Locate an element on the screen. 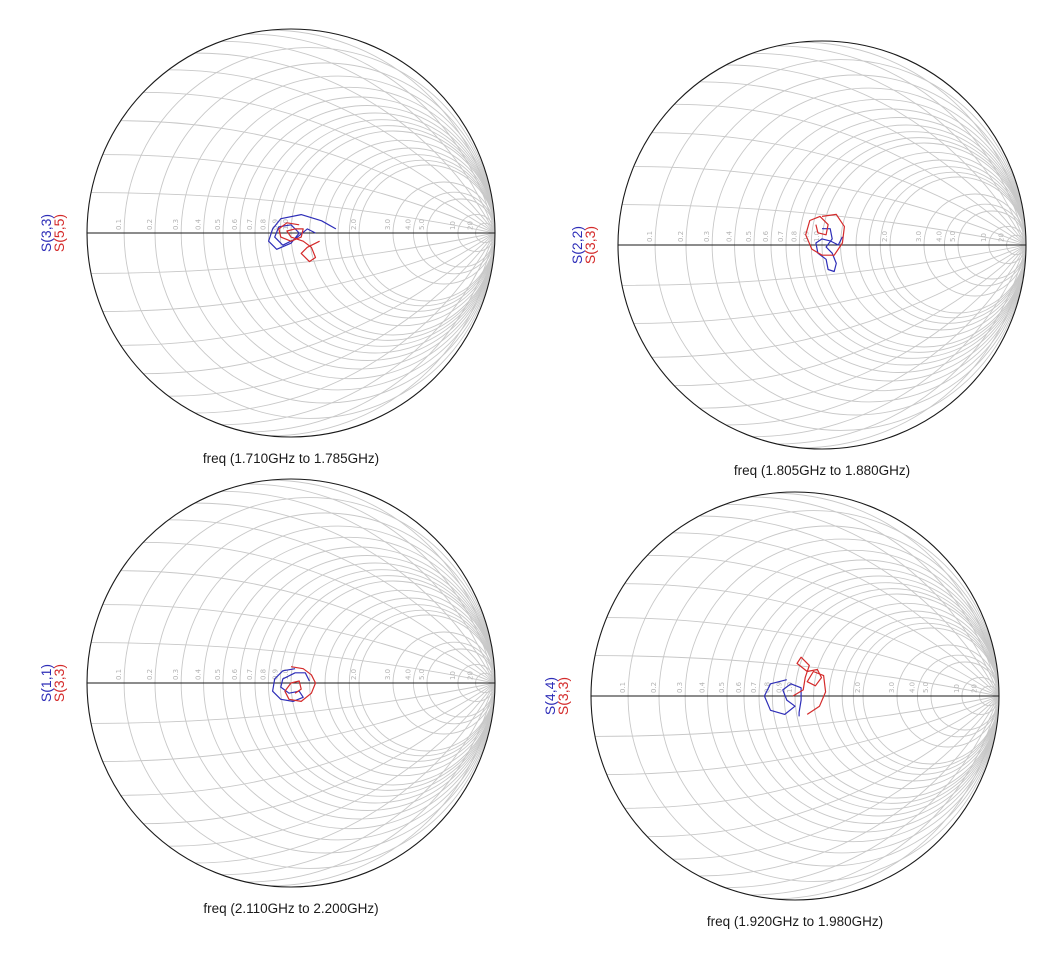  frequency-range-label: freq (2.110GHz to 2.200GHz) is located at coordinates (290, 908).